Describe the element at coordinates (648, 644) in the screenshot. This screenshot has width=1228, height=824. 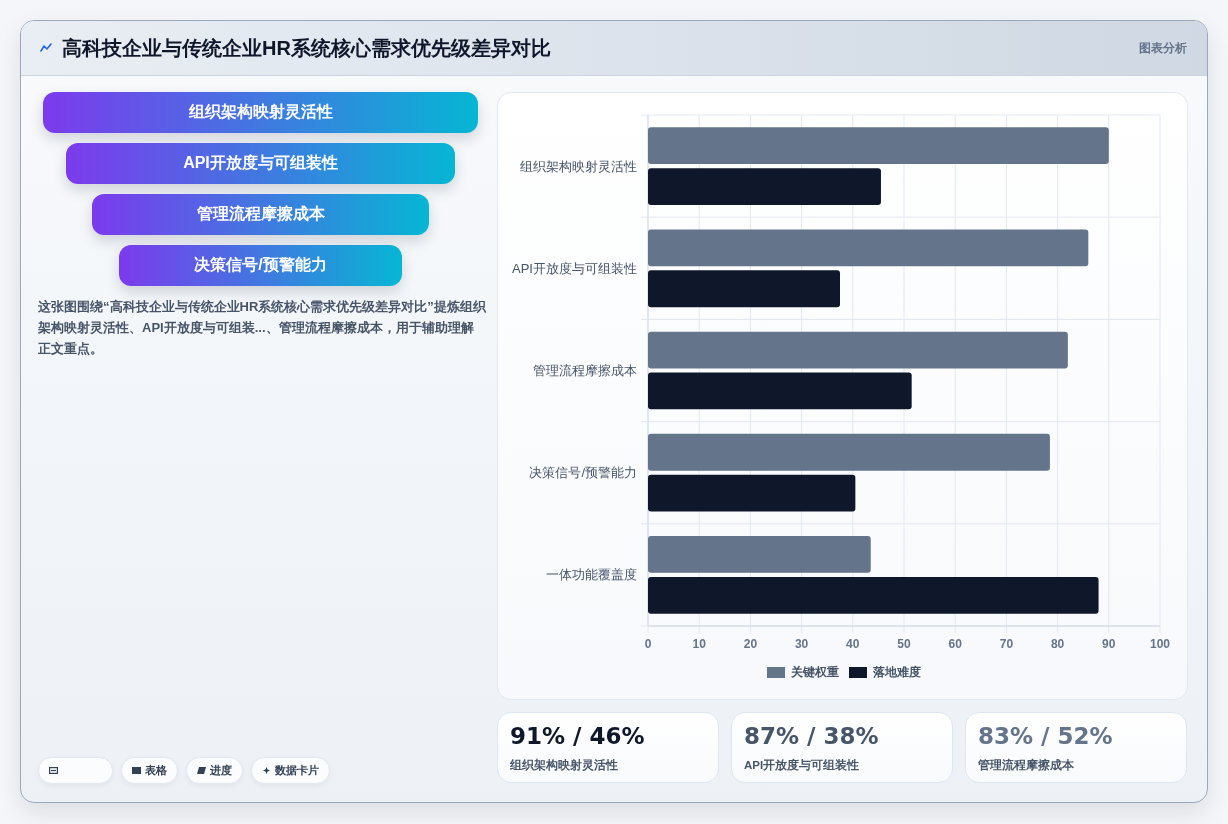
I see `x-tick-label: 0` at that location.